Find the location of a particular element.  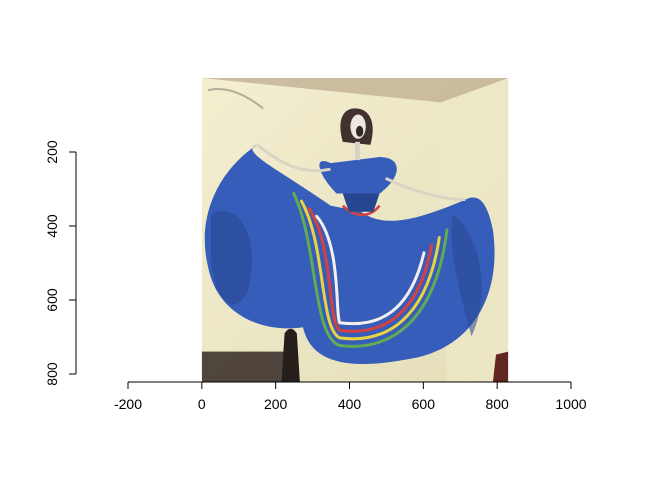

x-tick-label: -200 is located at coordinates (128, 404).